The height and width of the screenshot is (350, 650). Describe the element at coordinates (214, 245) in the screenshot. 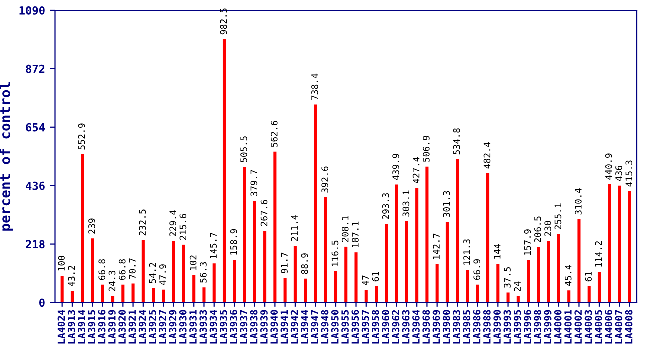

I see `data-label: 145.7` at that location.